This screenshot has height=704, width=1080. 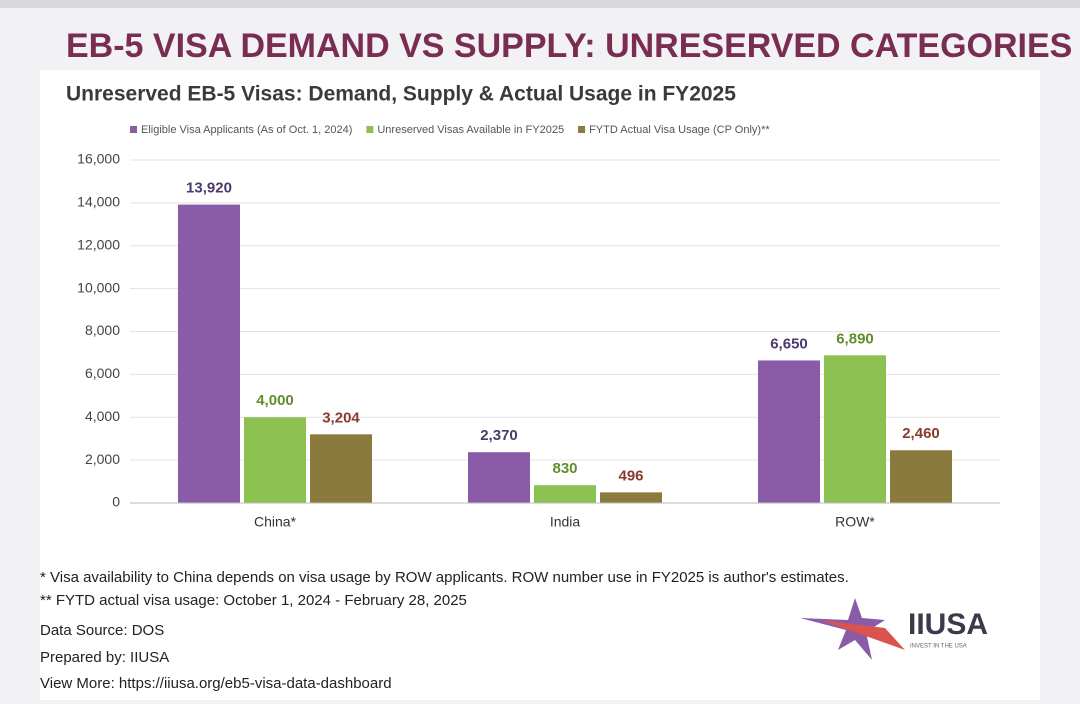 I want to click on legend-label: Unreserved Visas Available in FY2025, so click(x=470, y=130).